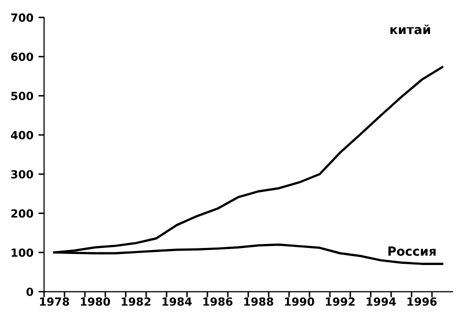  Describe the element at coordinates (340, 301) in the screenshot. I see `x-tick-label: 1992` at that location.